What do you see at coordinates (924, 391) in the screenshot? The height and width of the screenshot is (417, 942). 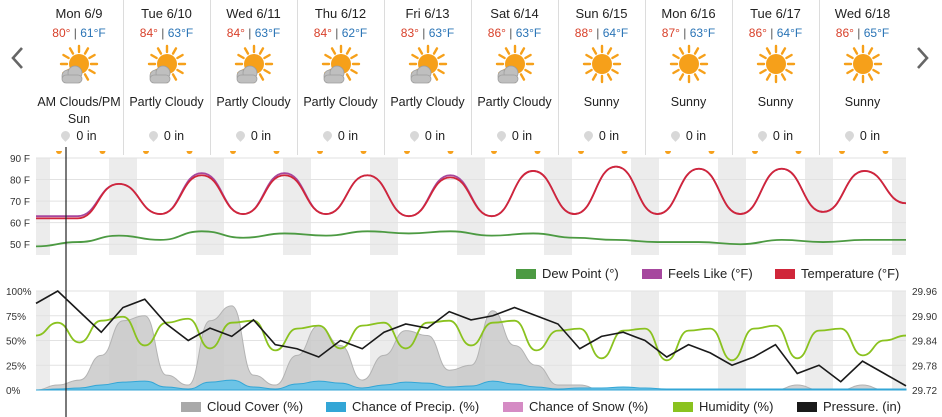 I see `pressure-axis-tick: 29.72` at bounding box center [924, 391].